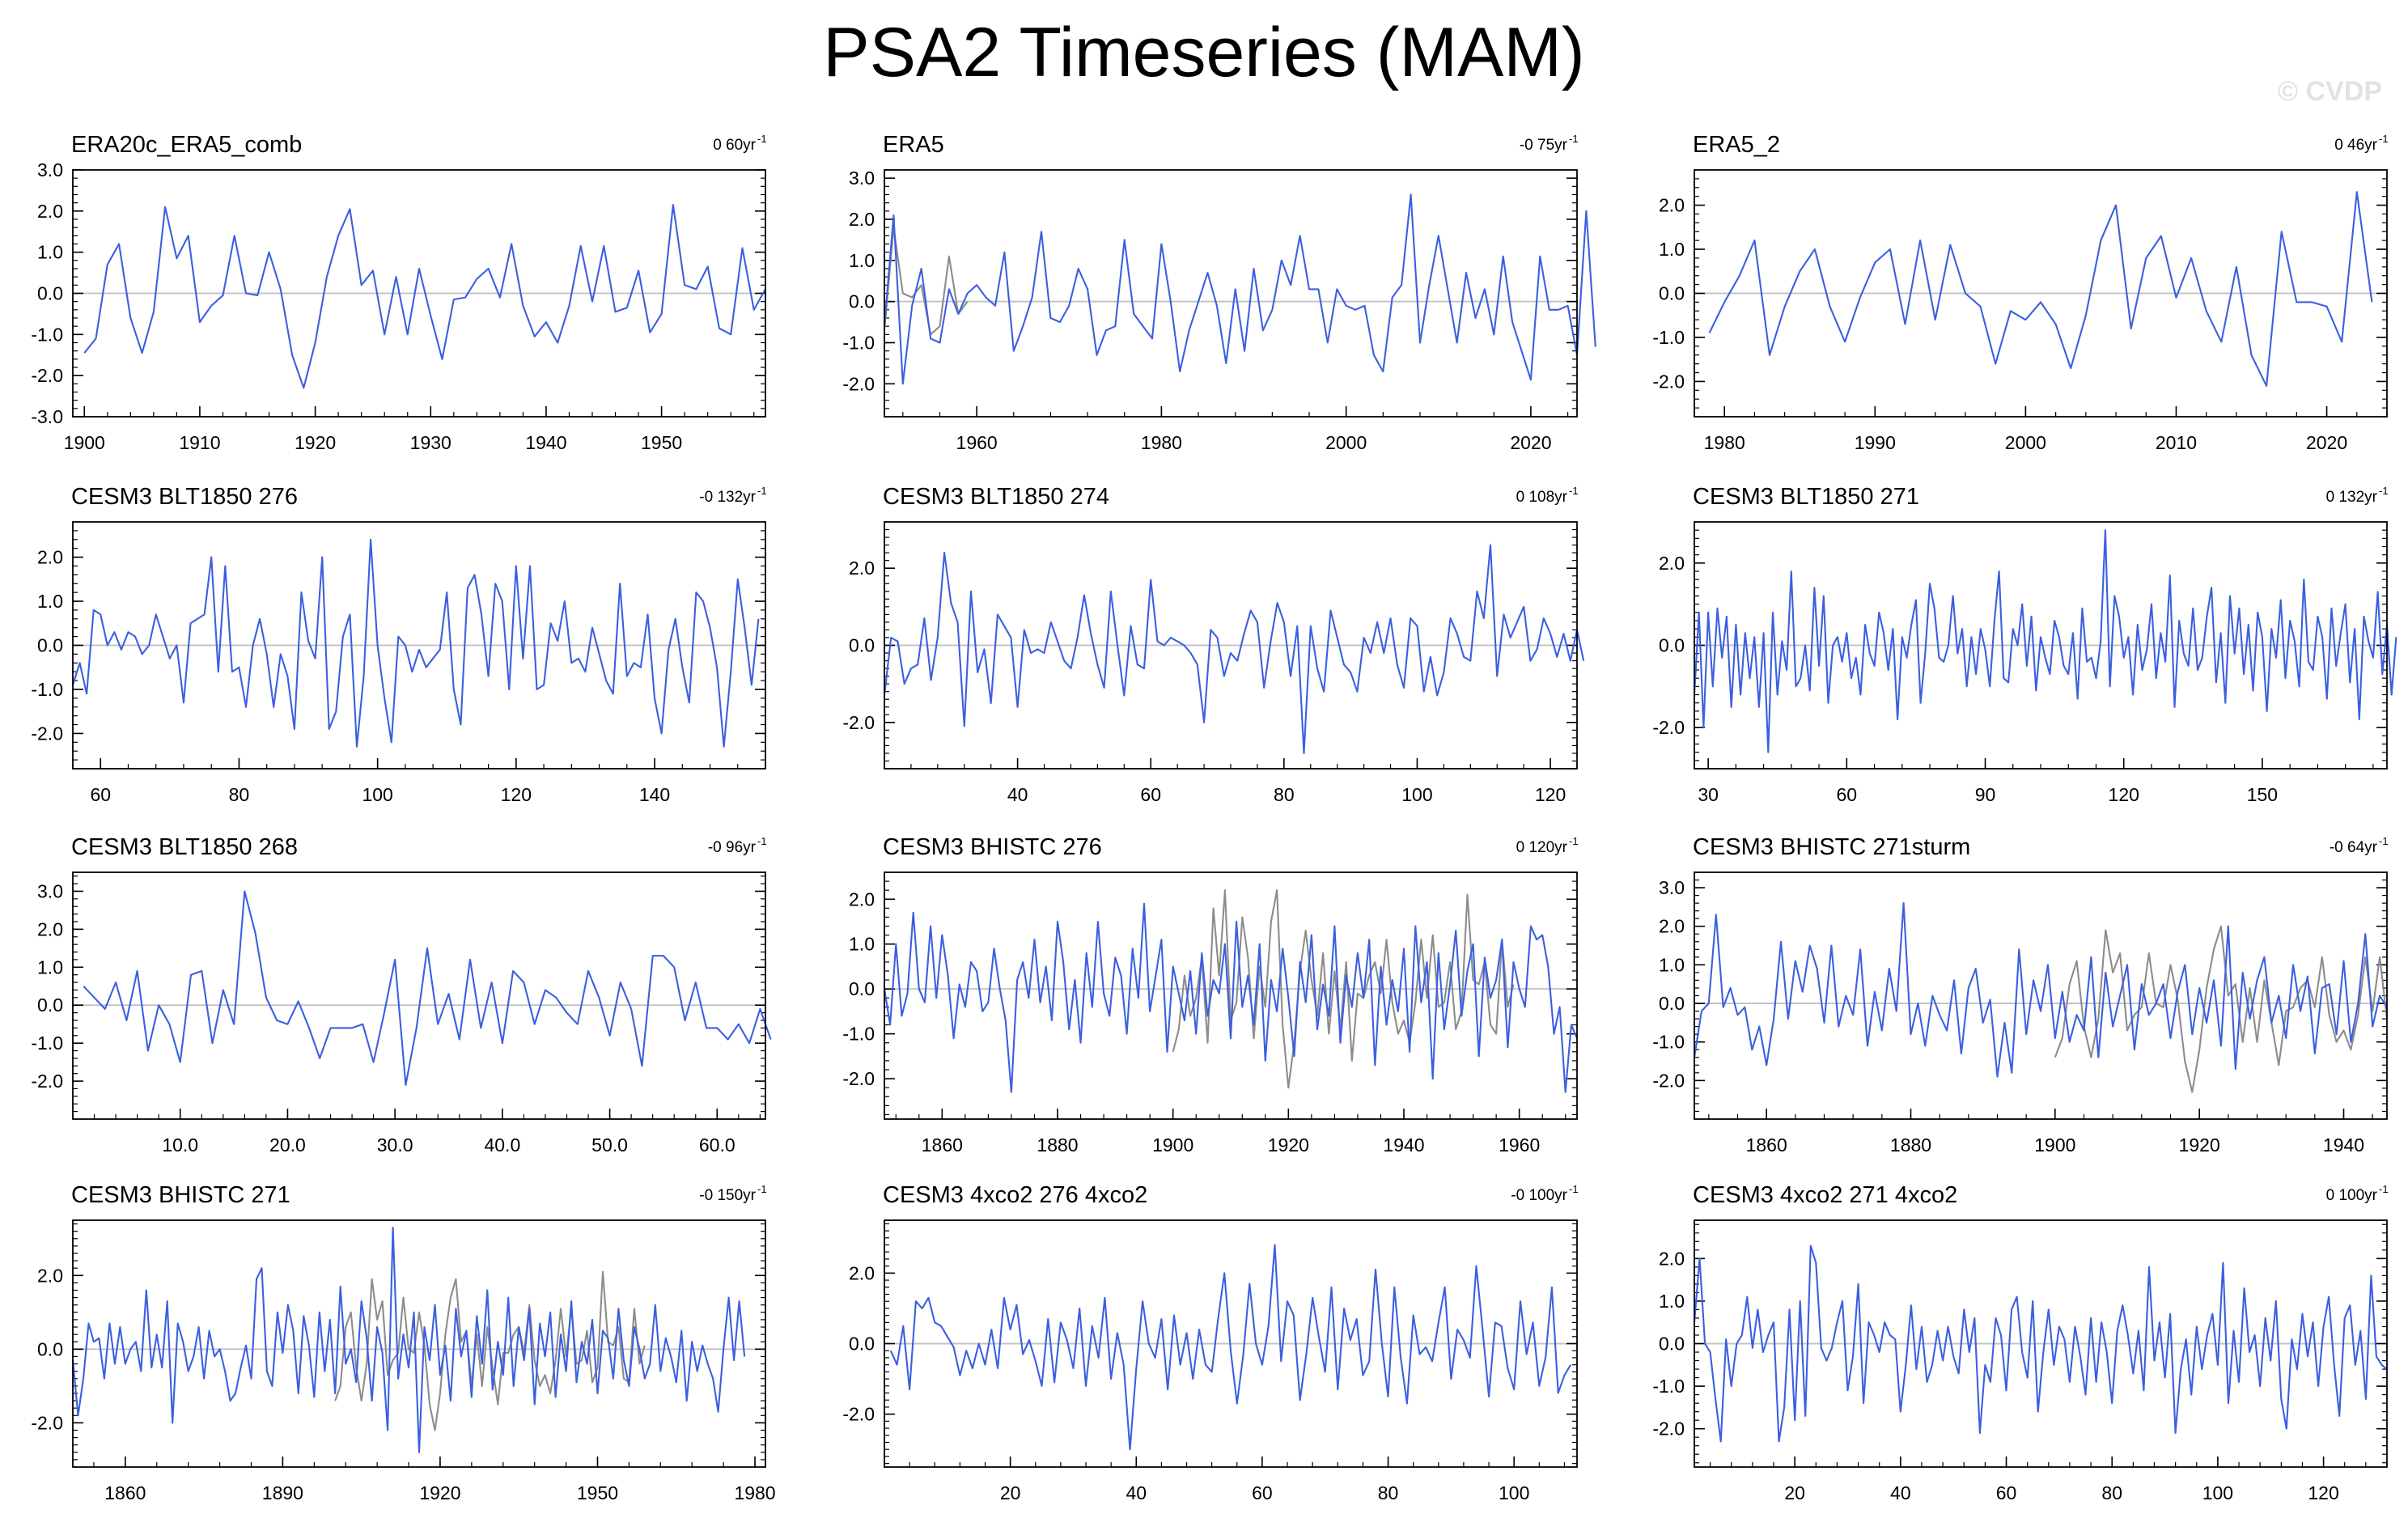  What do you see at coordinates (1831, 847) in the screenshot?
I see `panel-title: CESM3 BHISTC 271sturm` at bounding box center [1831, 847].